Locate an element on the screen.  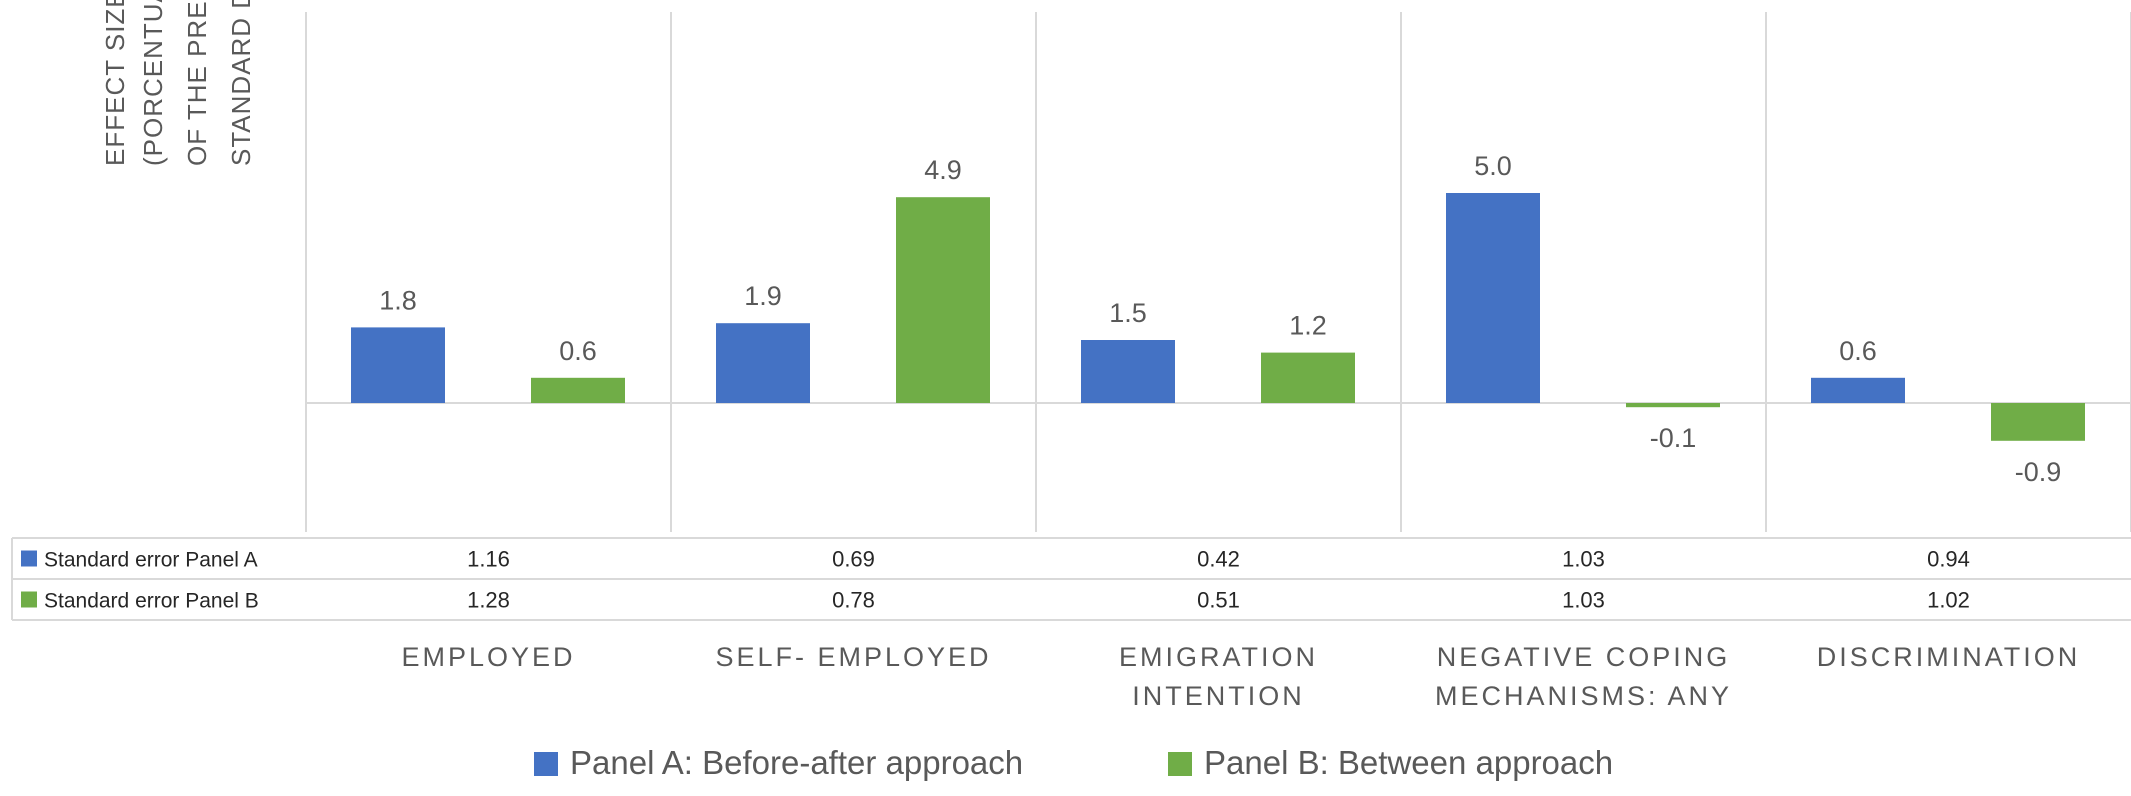
data-label: -0.1 is located at coordinates (1673, 438).